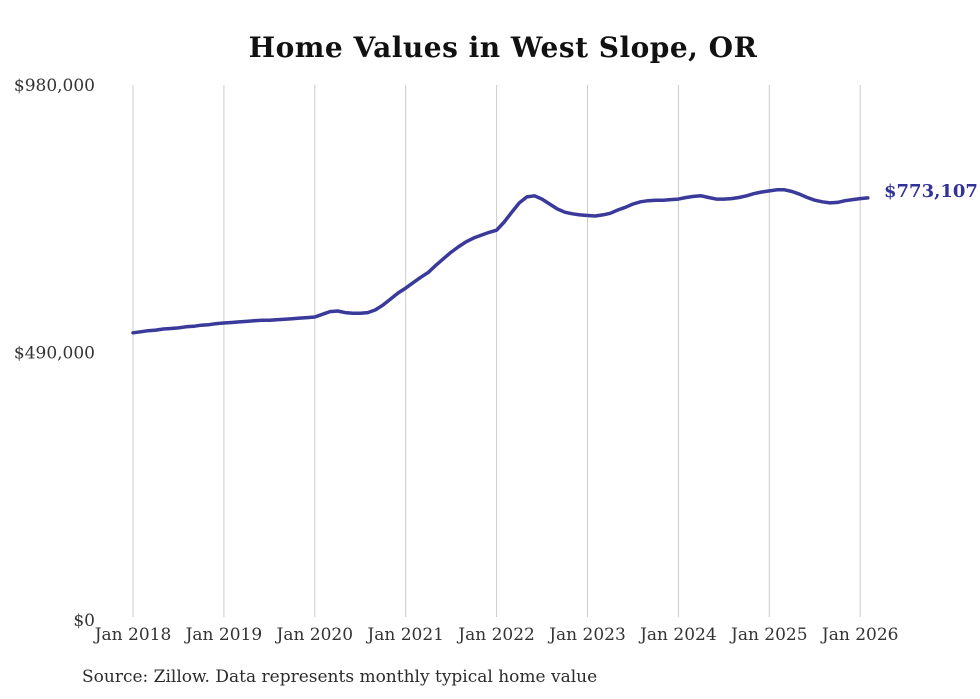 The image size is (980, 699). What do you see at coordinates (54, 354) in the screenshot?
I see `y-axis-tick-label: $490,000` at bounding box center [54, 354].